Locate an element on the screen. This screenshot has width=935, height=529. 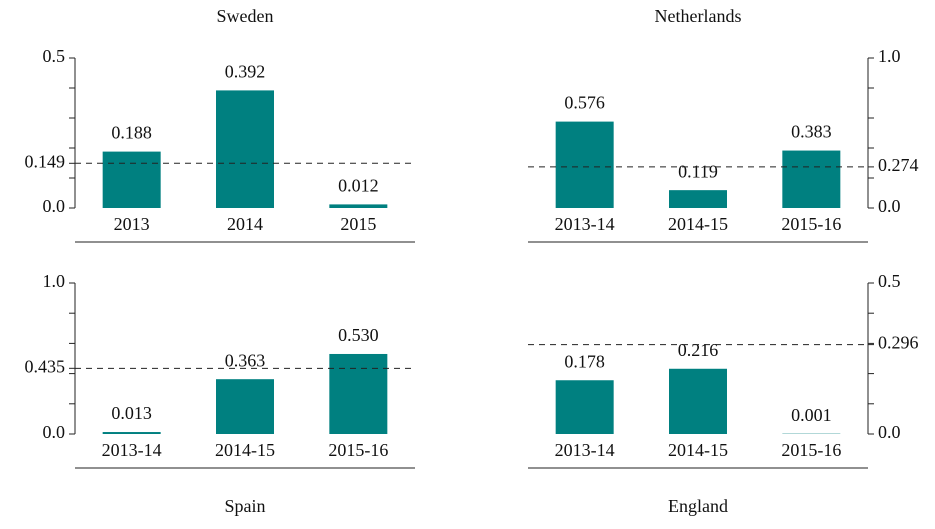
chart-title: Netherlands is located at coordinates (698, 16).